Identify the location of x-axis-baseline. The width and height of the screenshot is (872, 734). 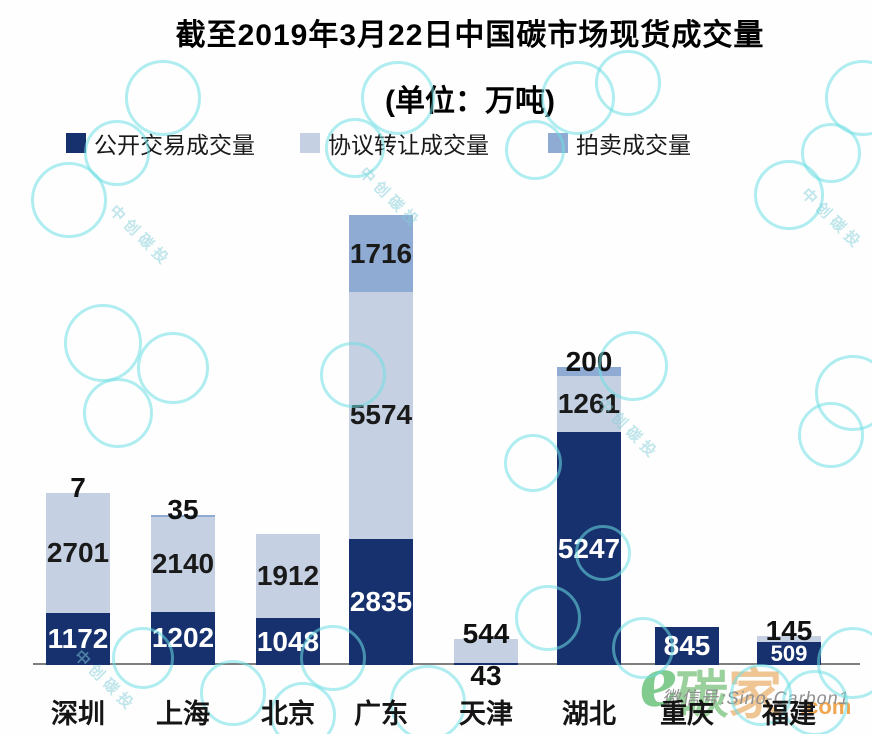
(446, 664).